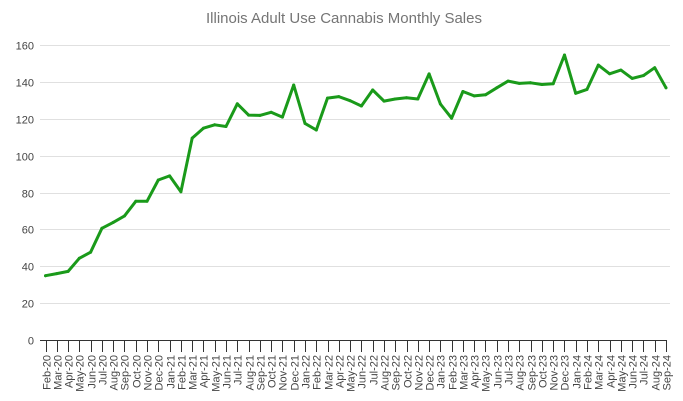  What do you see at coordinates (476, 371) in the screenshot?
I see `x-tick-label: Apr-23` at bounding box center [476, 371].